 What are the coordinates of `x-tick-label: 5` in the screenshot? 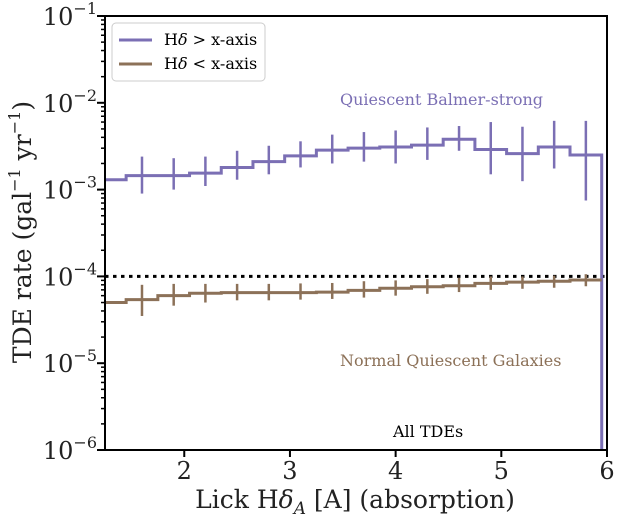 It's located at (501, 471).